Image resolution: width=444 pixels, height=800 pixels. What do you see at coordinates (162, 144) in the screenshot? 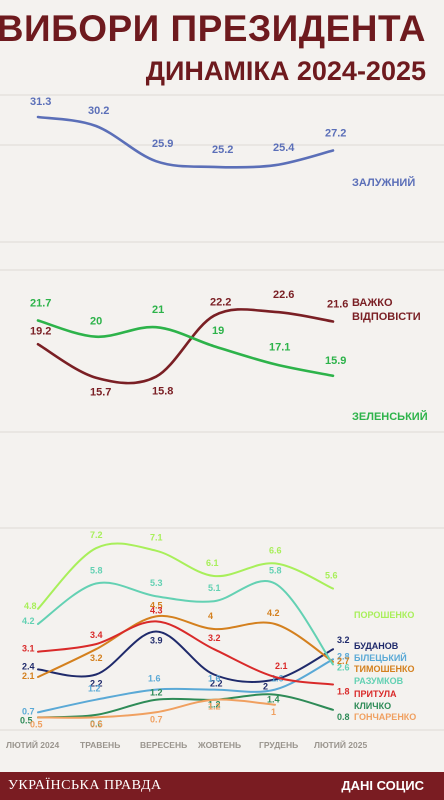
I see `data-label-залужний: 25.9` at bounding box center [162, 144].